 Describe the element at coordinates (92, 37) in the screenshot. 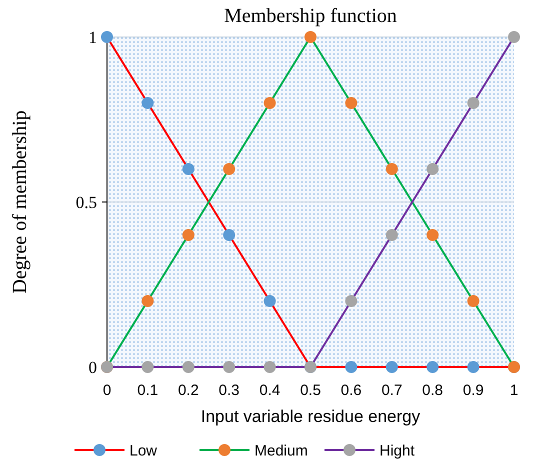

I see `y-tick-label: 1` at that location.